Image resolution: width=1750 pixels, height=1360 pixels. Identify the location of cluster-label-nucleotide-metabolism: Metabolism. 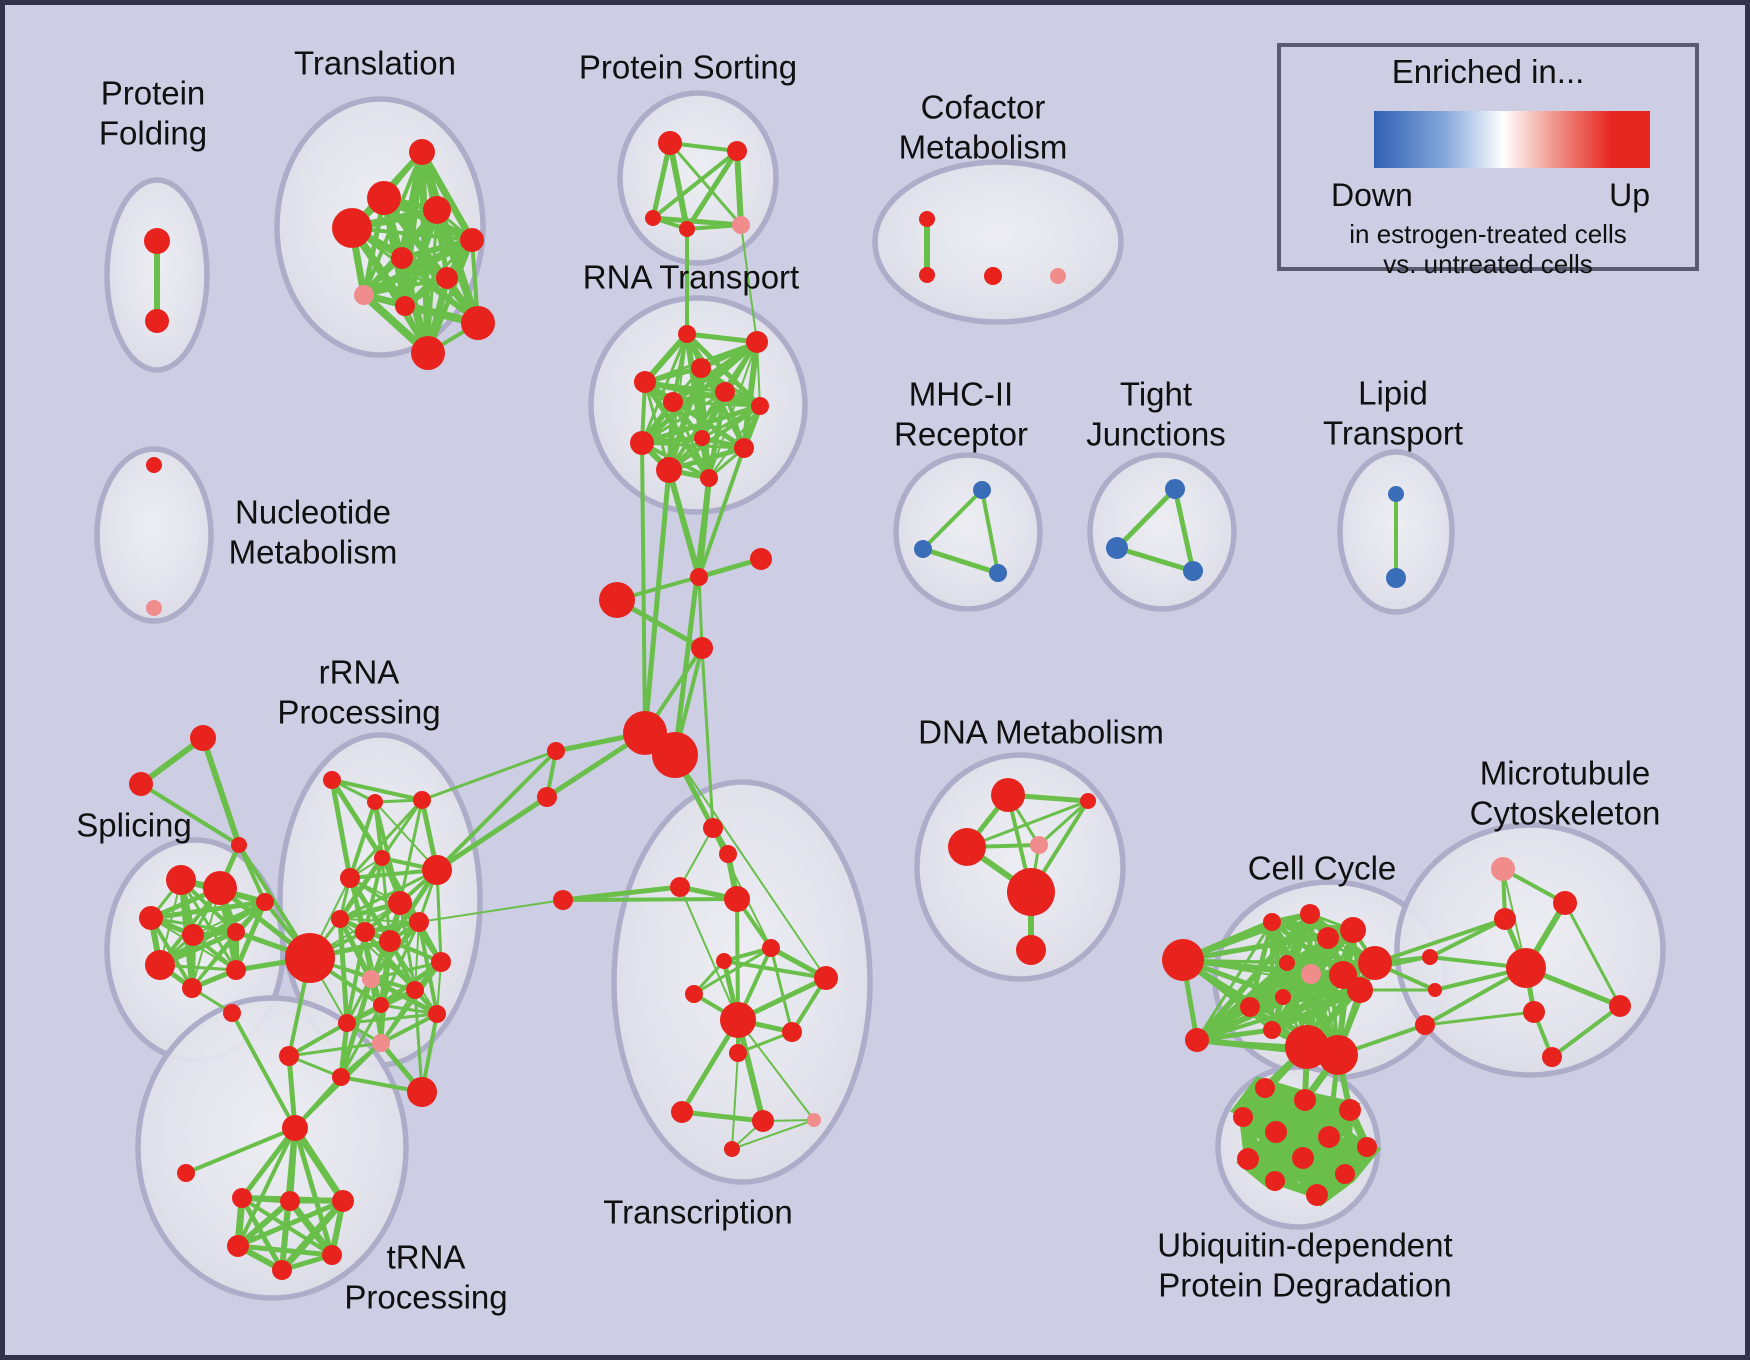
(313, 552).